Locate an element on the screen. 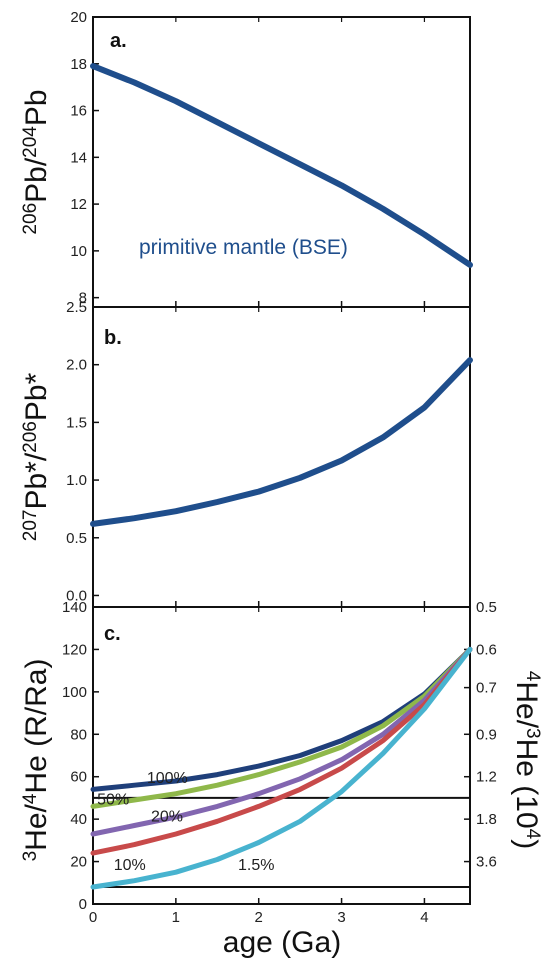 The height and width of the screenshot is (959, 546). series-label-layer: 100% 50% 20% 10% 1.5% is located at coordinates (185, 822).